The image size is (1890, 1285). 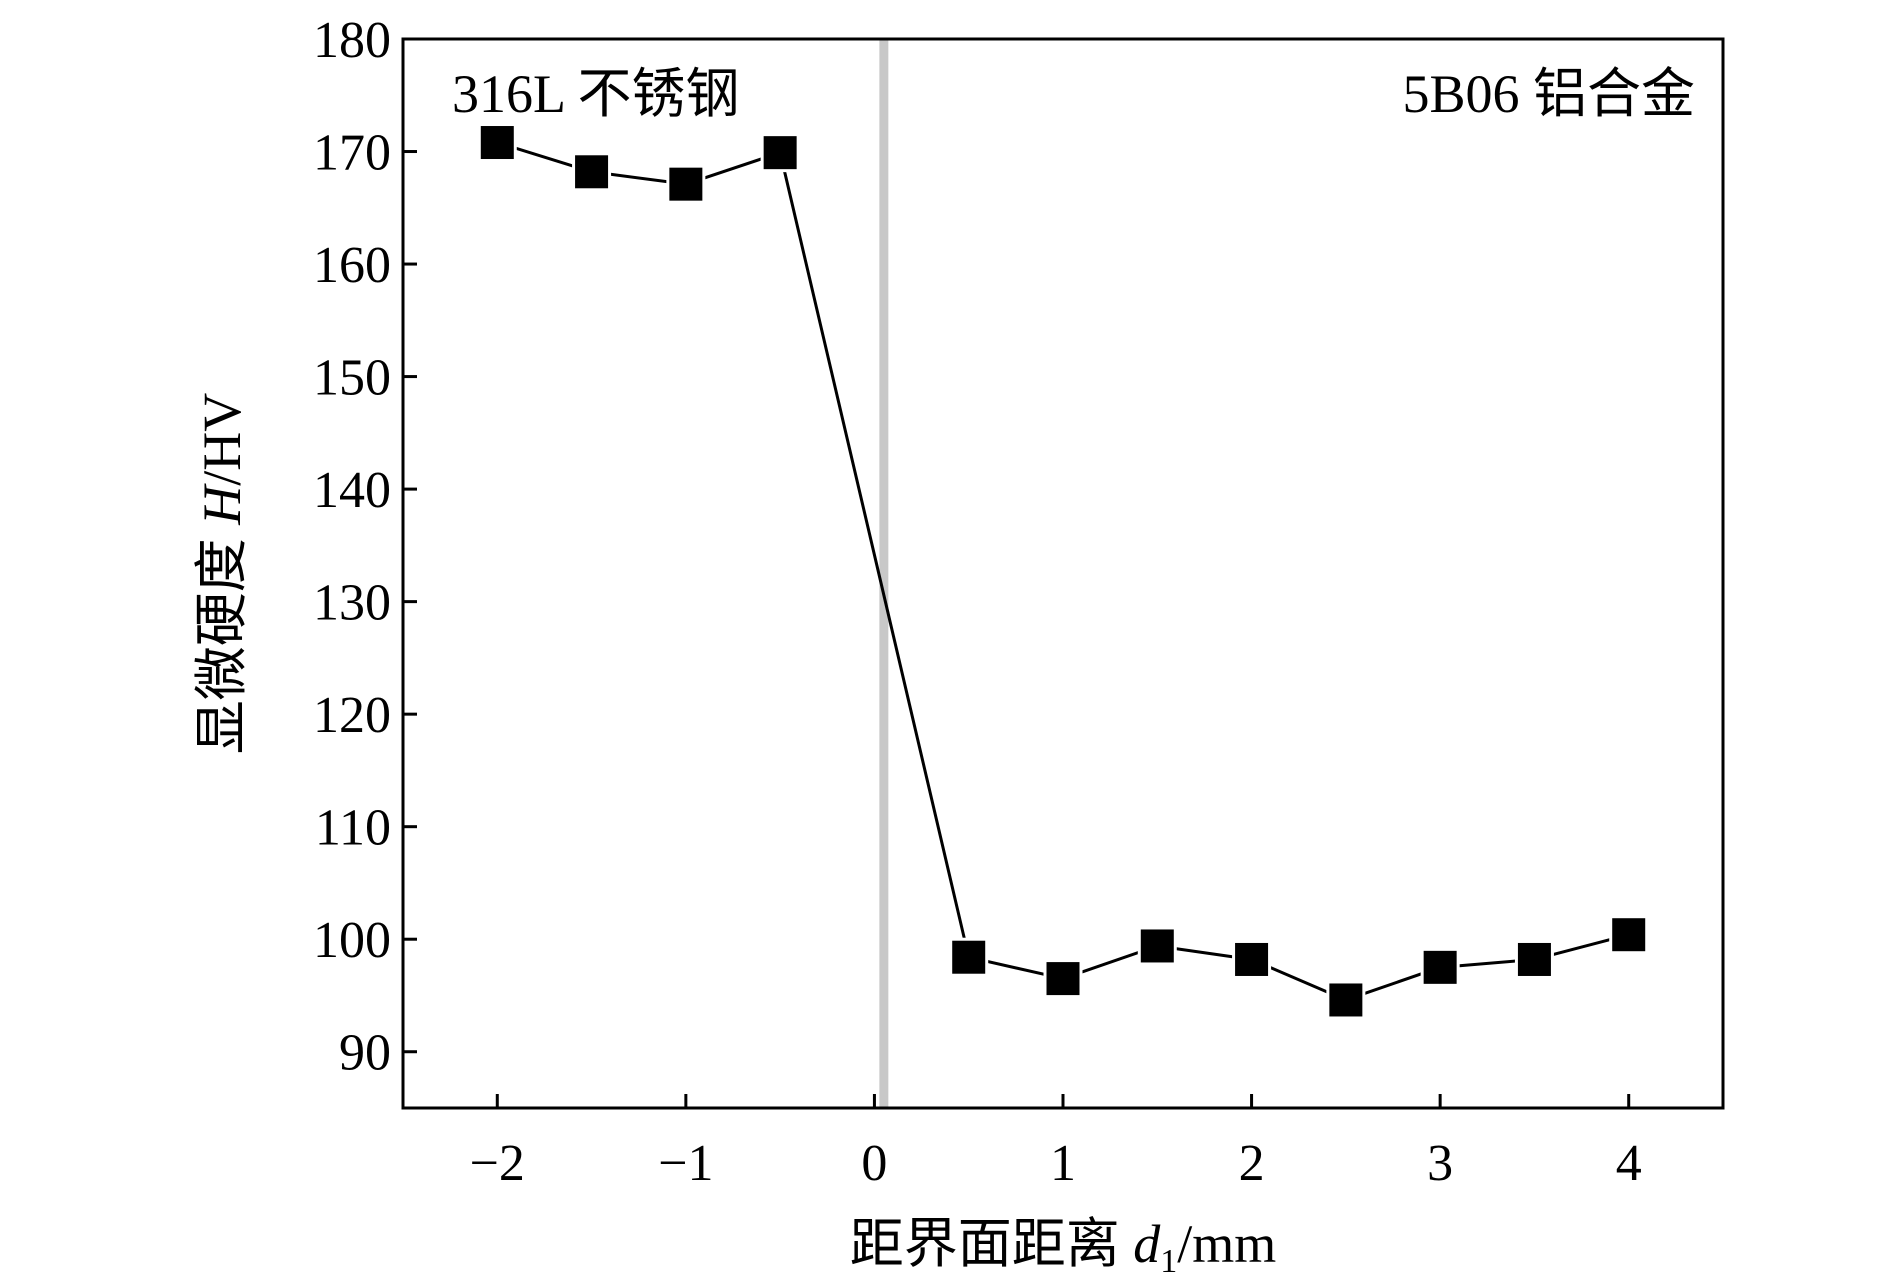 I want to click on y-tick-label: 130, so click(x=352, y=603).